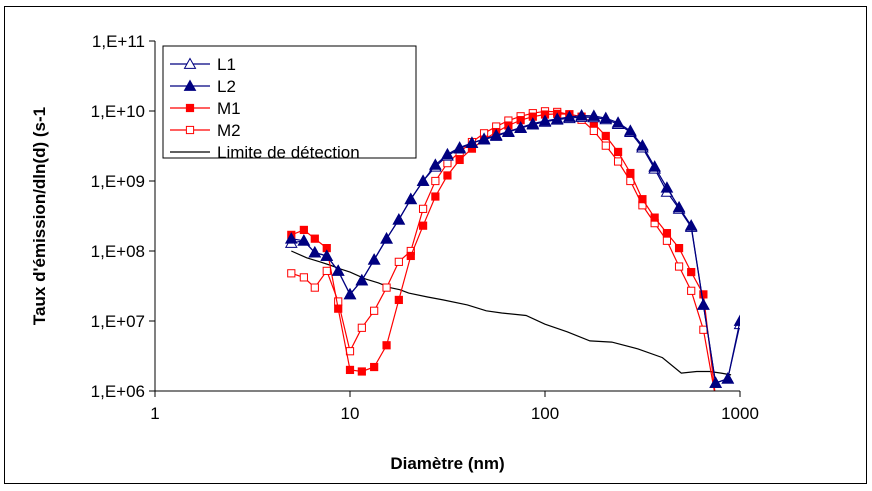 The image size is (872, 491). Describe the element at coordinates (229, 130) in the screenshot. I see `legend-label: M2` at that location.